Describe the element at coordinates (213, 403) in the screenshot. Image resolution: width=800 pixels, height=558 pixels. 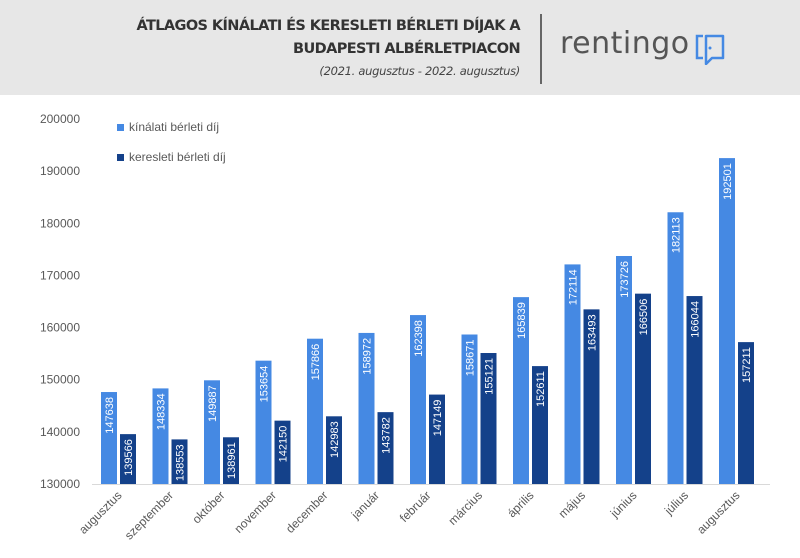
I see `data-label: 149887` at that location.